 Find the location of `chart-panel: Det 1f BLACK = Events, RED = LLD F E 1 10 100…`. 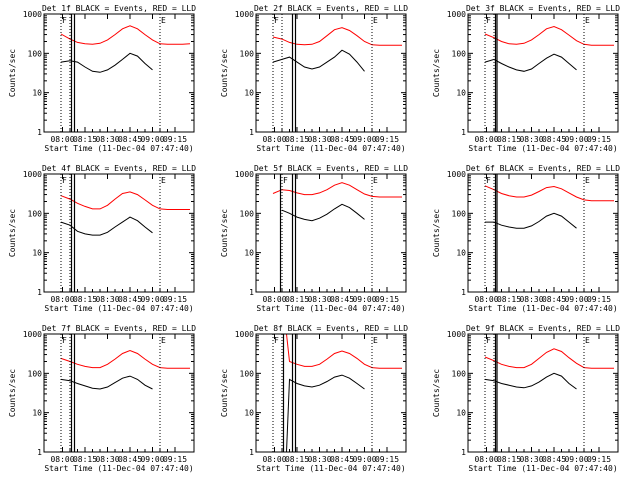

chart-panel: Det 1f BLACK = Events, RED = LLD F E 1 10 100… is located at coordinates (102, 78).